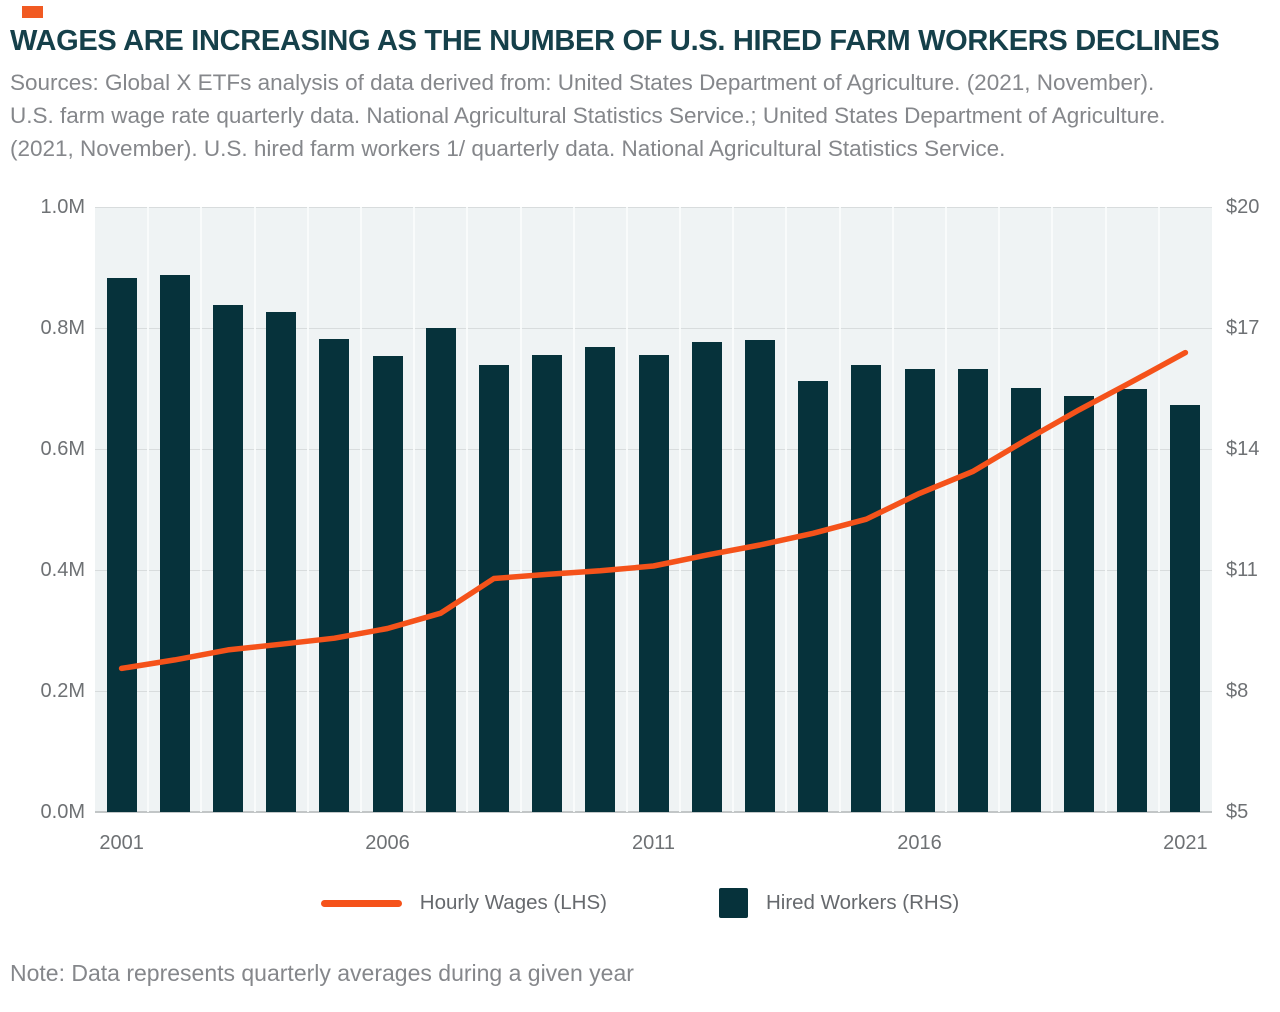  I want to click on bar-2001, so click(121, 544).